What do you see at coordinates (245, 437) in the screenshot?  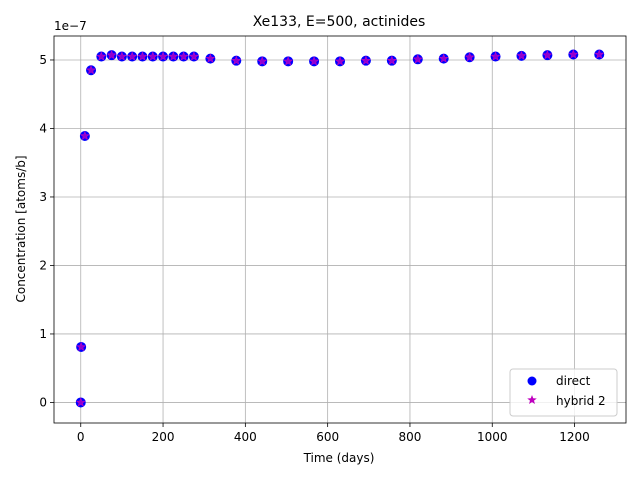 I see `x-tick-label: 400` at bounding box center [245, 437].